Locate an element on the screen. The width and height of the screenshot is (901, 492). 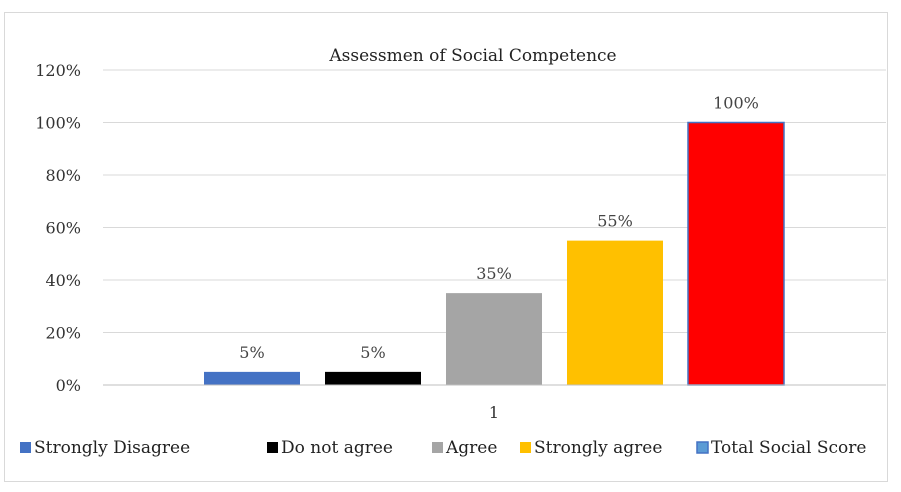
chart-title: Assessmen of Social Competence is located at coordinates (472, 56).